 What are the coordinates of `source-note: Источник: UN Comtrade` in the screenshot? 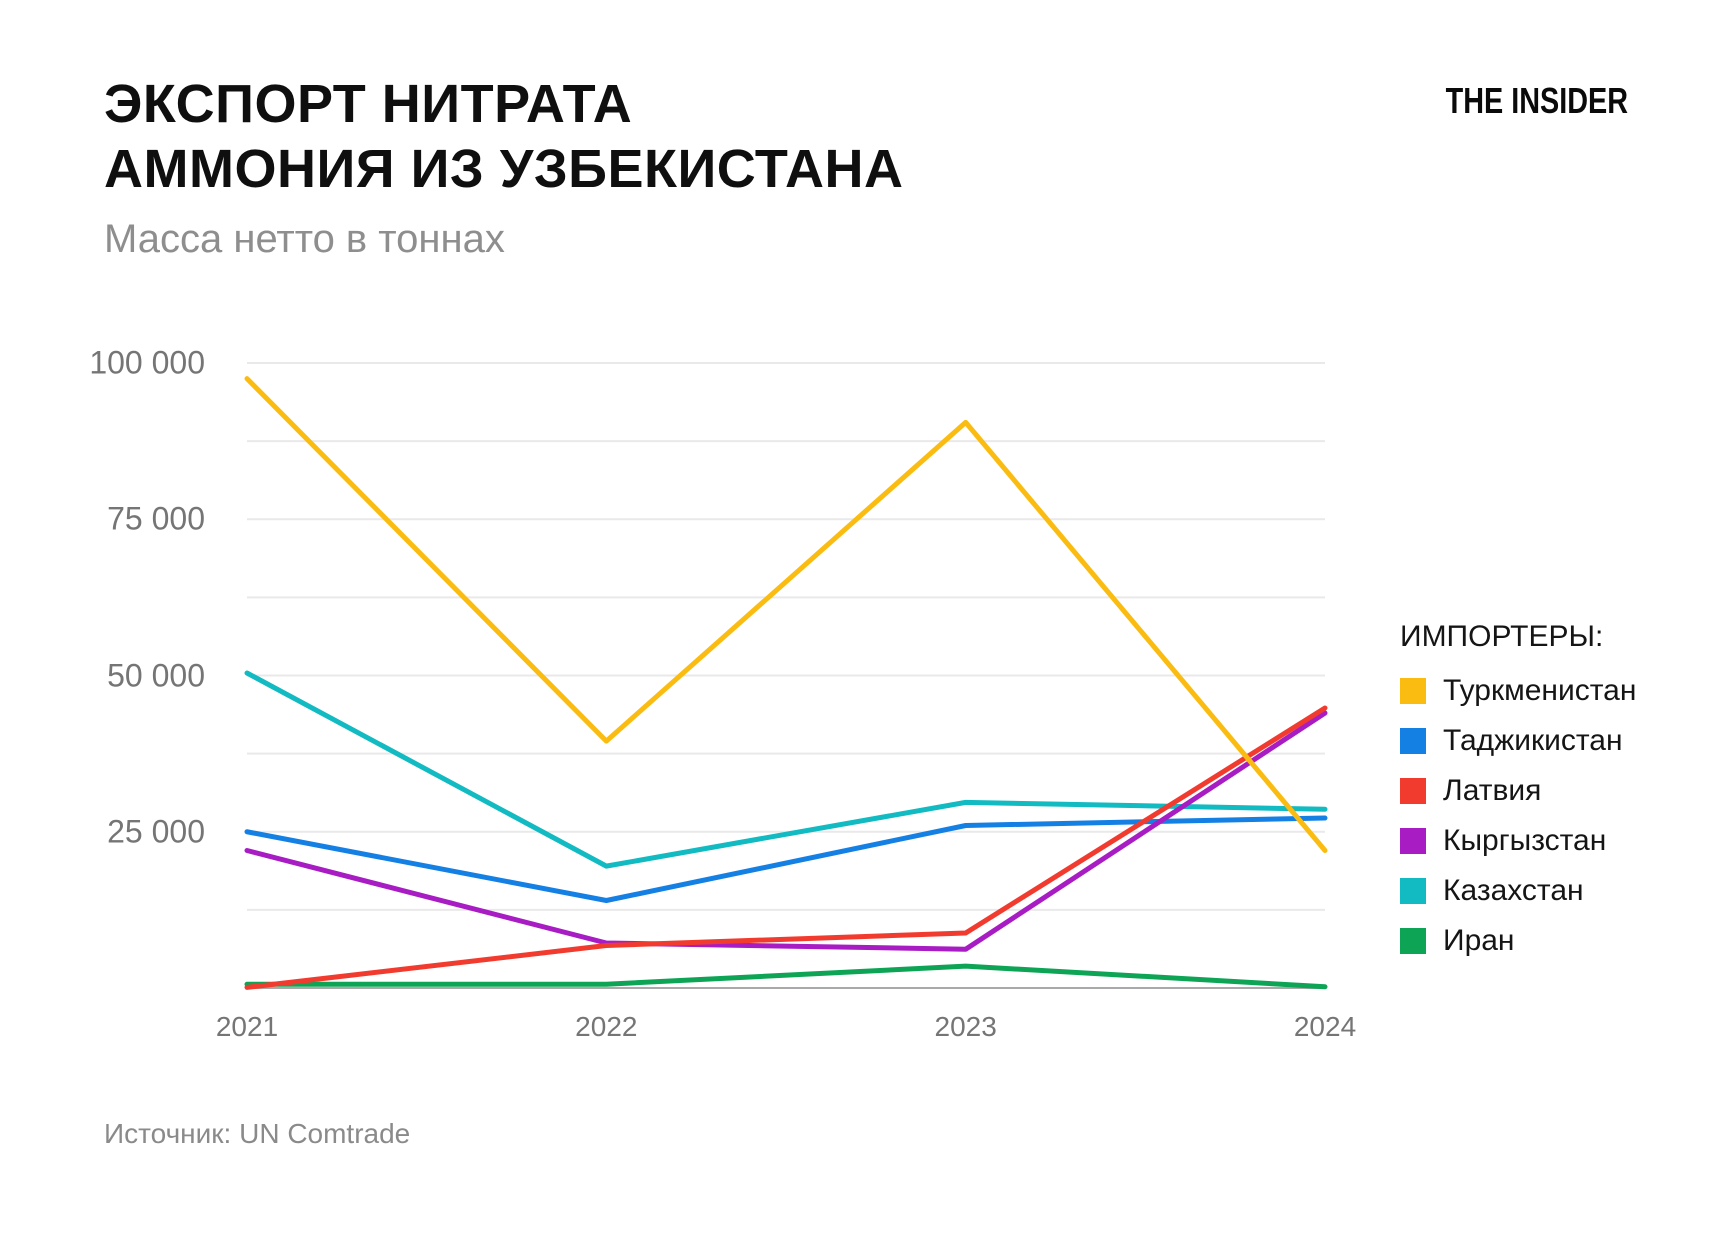 It's located at (257, 1133).